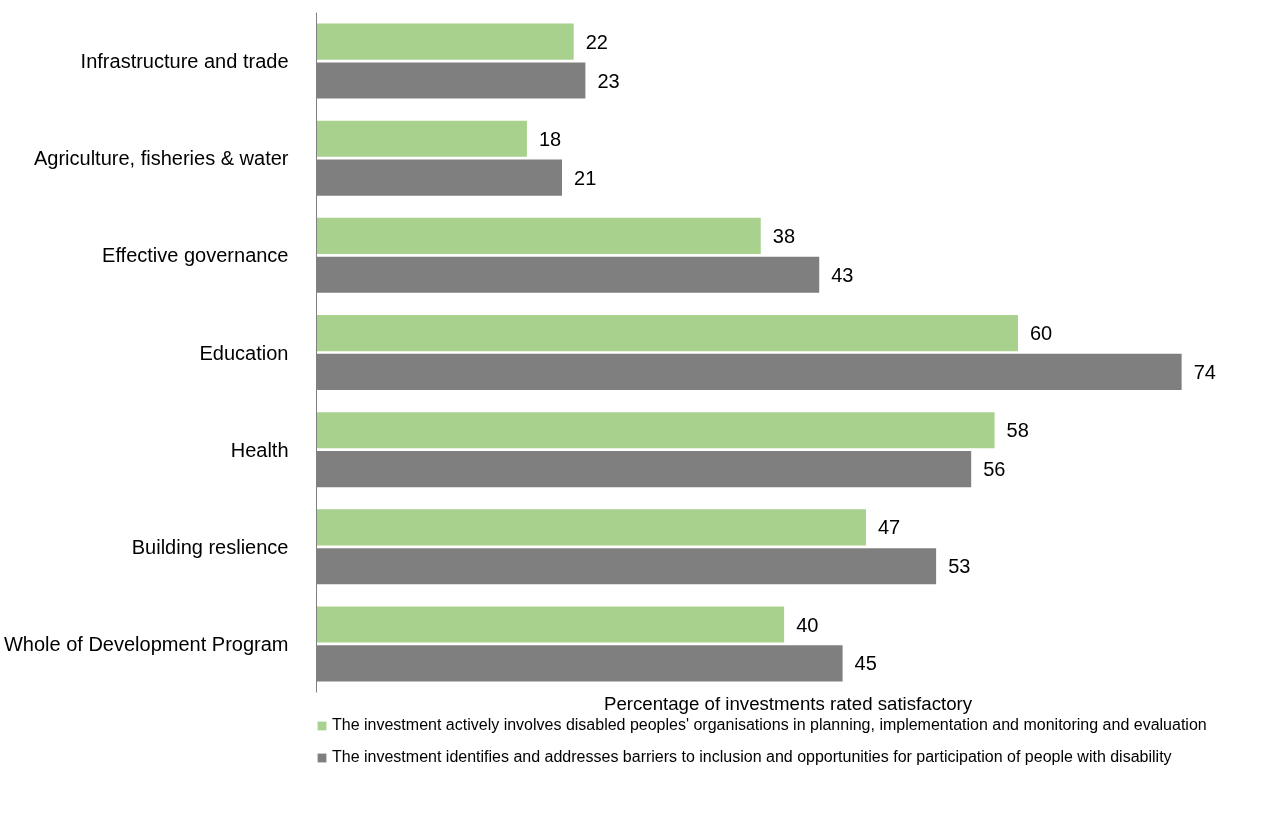 The image size is (1269, 816). What do you see at coordinates (596, 41) in the screenshot?
I see `data-label: 22` at bounding box center [596, 41].